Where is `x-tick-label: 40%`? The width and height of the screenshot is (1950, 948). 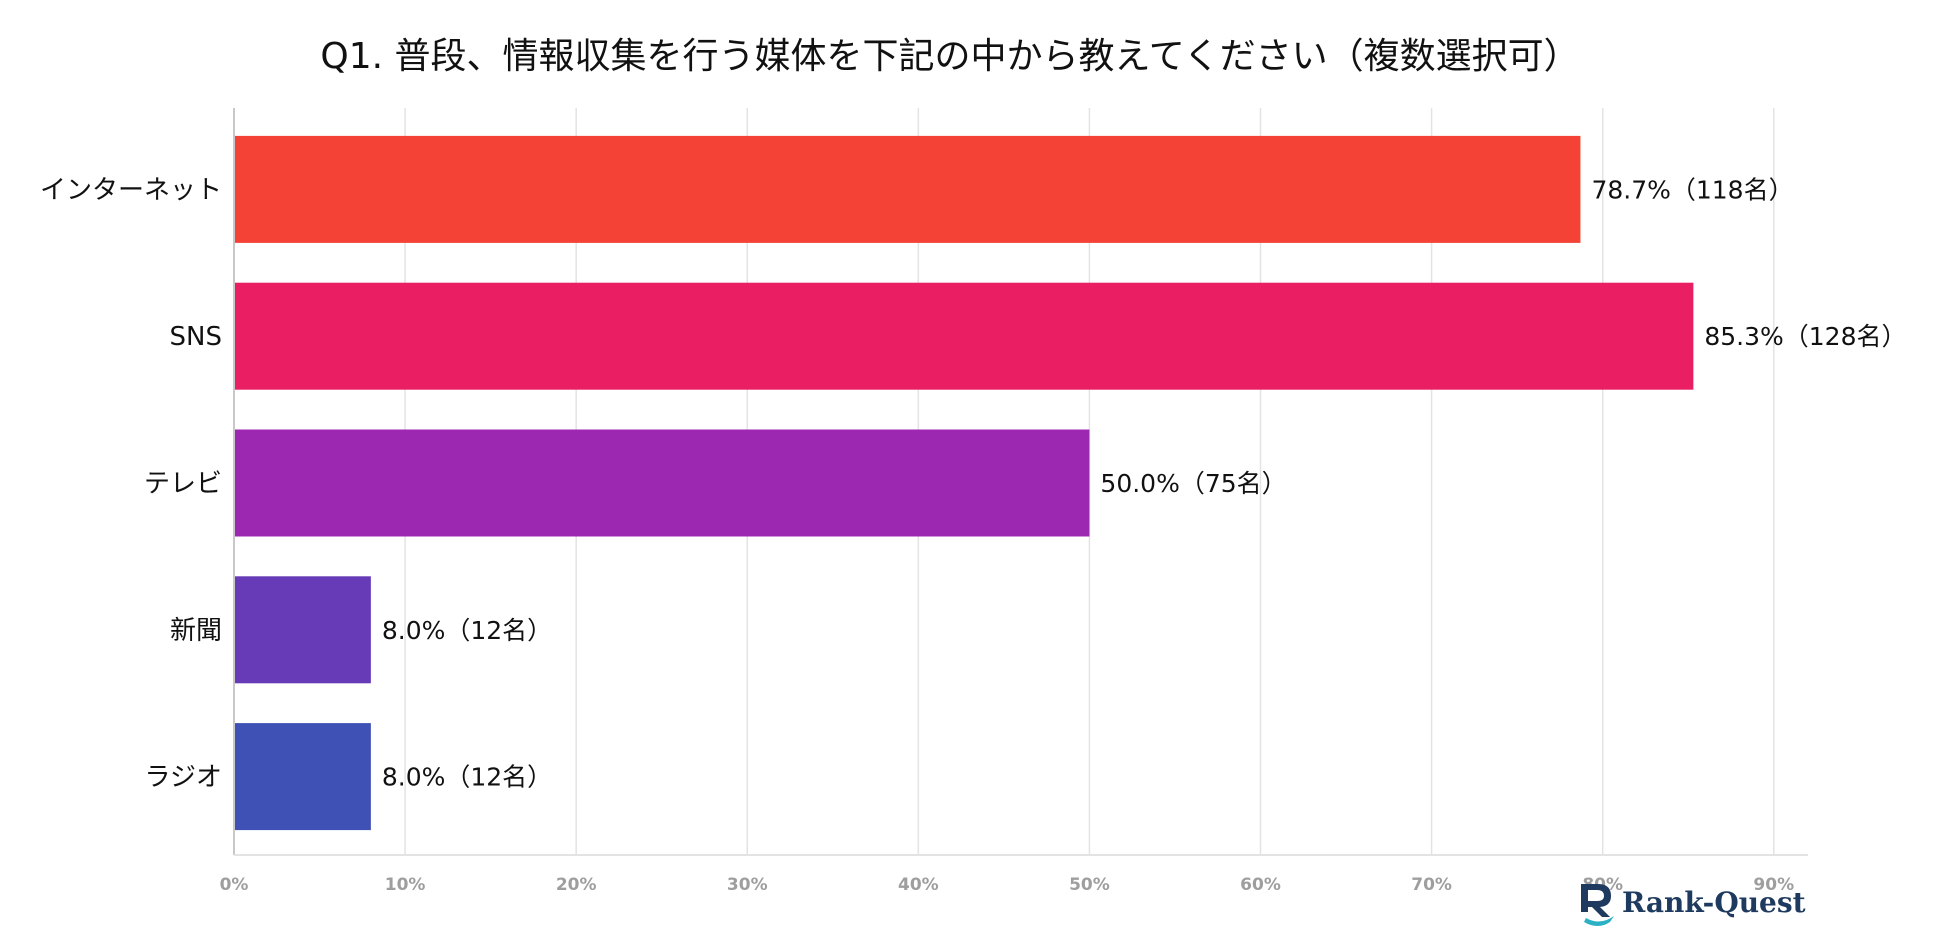
x-tick-label: 40% is located at coordinates (918, 885).